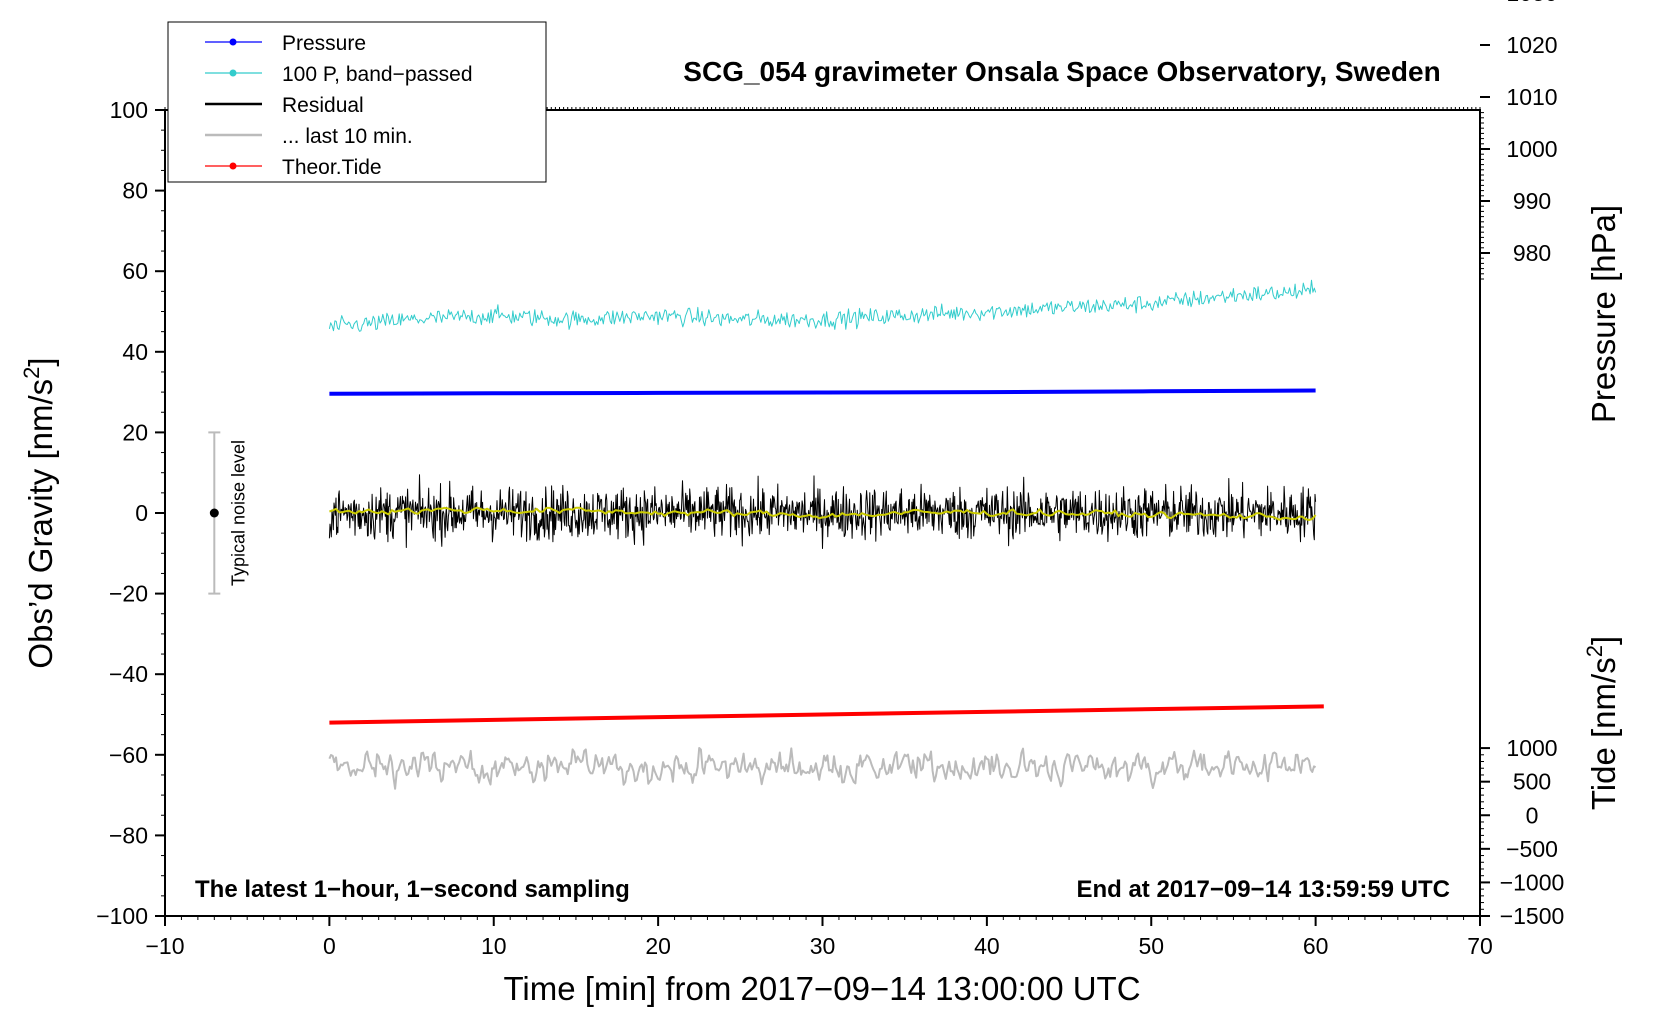 The width and height of the screenshot is (1660, 1020). What do you see at coordinates (494, 946) in the screenshot?
I see `x-tick-label: 10` at bounding box center [494, 946].